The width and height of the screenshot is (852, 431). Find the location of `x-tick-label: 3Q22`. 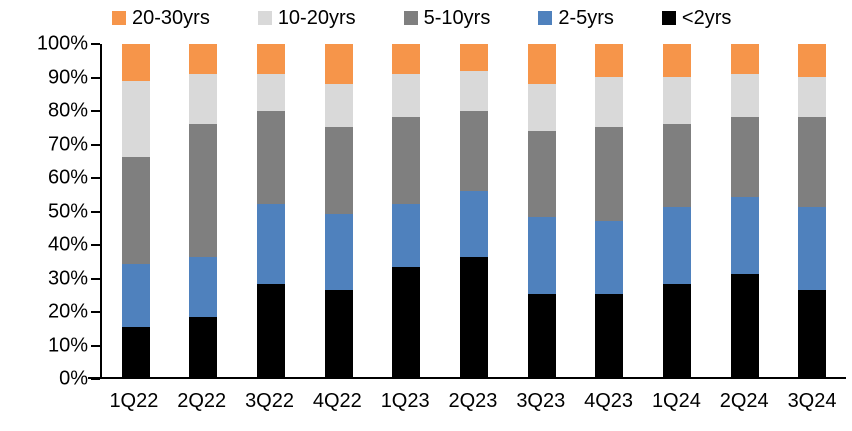

x-tick-label: 3Q22 is located at coordinates (269, 401).